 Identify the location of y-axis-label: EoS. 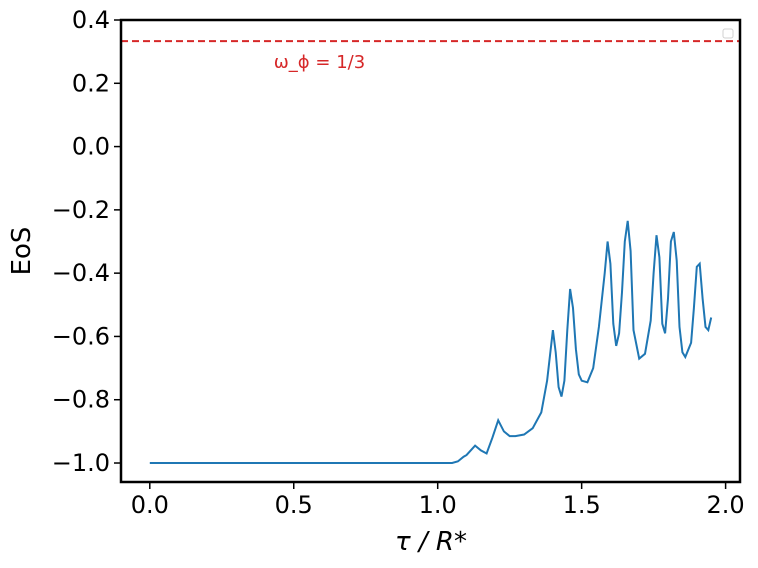
(22, 251).